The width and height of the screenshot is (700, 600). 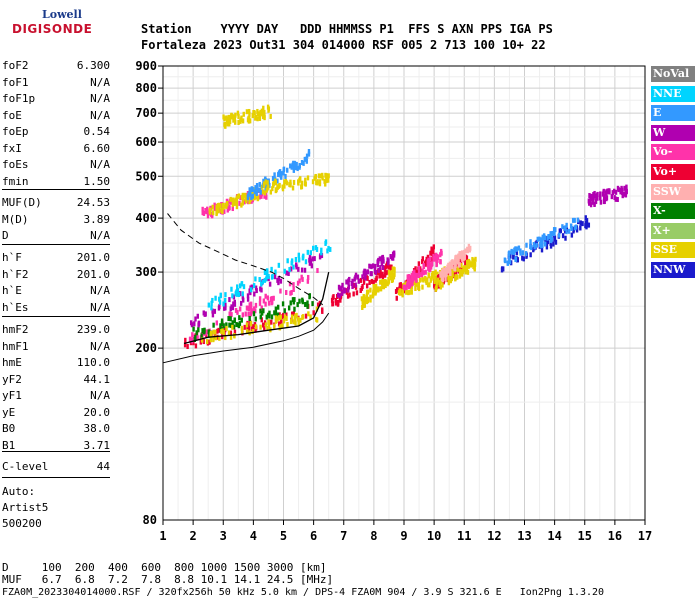 What do you see at coordinates (146, 142) in the screenshot?
I see `y-tick-label: 600` at bounding box center [146, 142].